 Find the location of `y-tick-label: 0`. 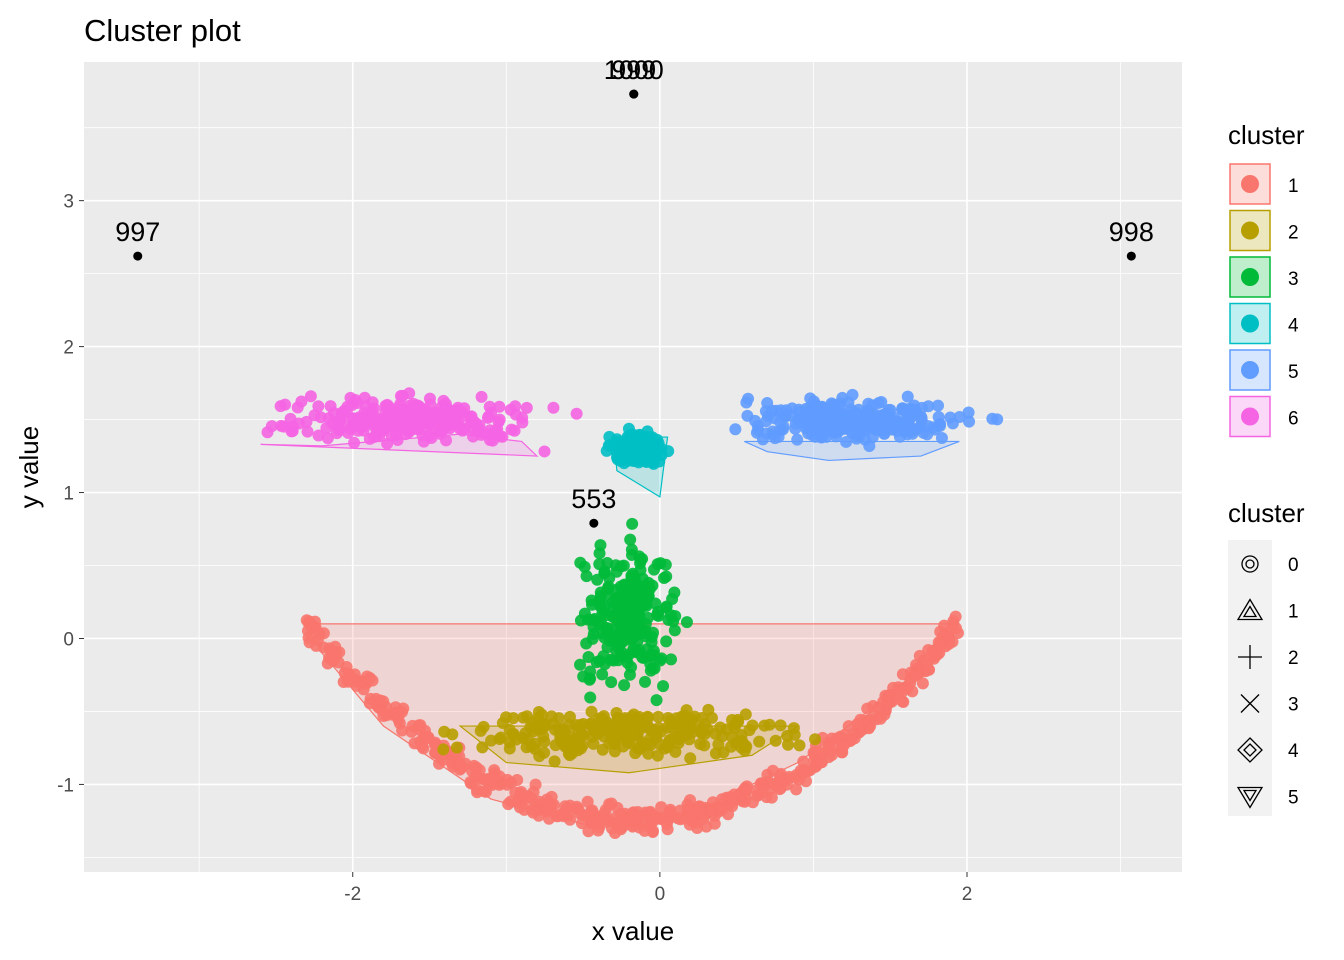

y-tick-label: 0 is located at coordinates (68, 639).